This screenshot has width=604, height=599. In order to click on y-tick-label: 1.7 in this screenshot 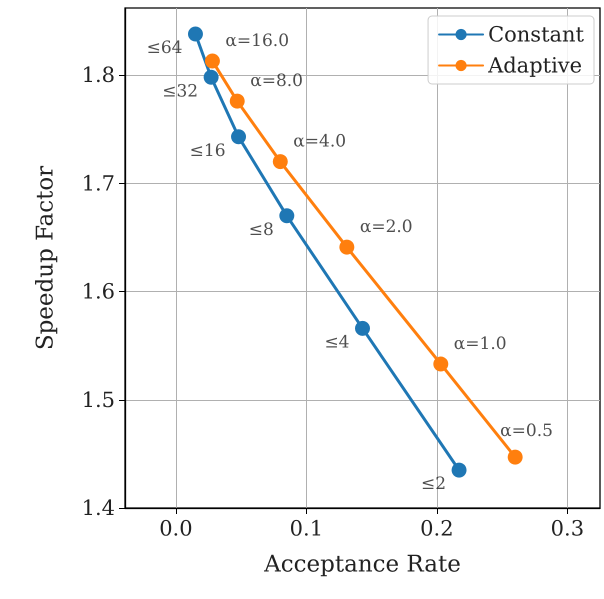, I will do `click(98, 183)`.